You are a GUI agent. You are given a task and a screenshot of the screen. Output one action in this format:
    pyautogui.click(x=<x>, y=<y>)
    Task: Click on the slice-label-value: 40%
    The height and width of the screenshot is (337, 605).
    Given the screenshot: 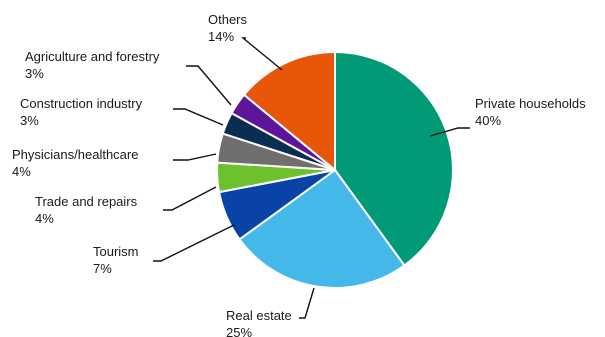 What is the action you would take?
    pyautogui.click(x=488, y=120)
    